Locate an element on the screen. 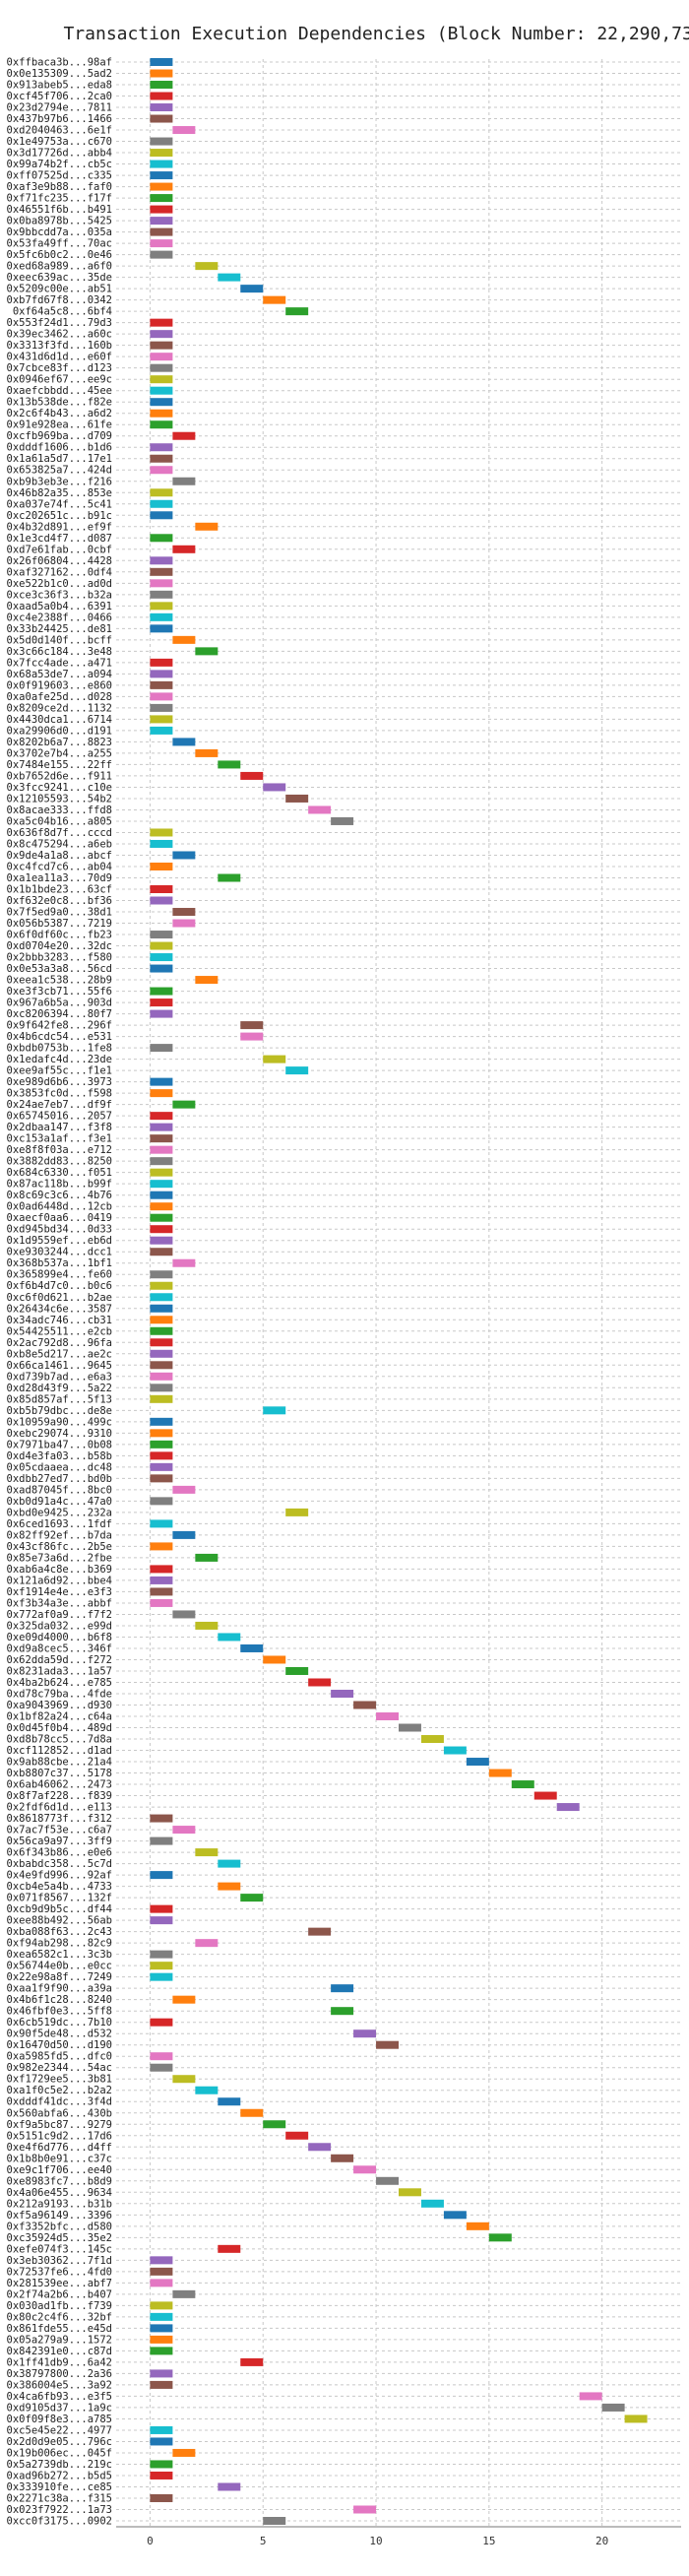 Image resolution: width=689 pixels, height=2576 pixels. y-tick-label: 0x87ac118b...b99f is located at coordinates (59, 1185).